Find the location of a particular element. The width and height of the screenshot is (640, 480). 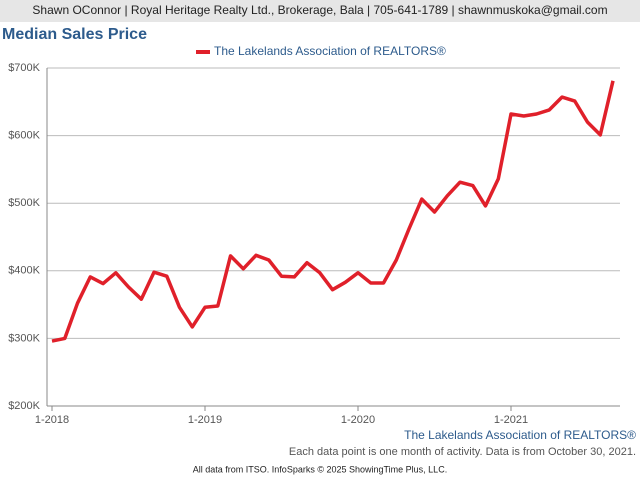

y-tick-label: $600K is located at coordinates (24, 136).